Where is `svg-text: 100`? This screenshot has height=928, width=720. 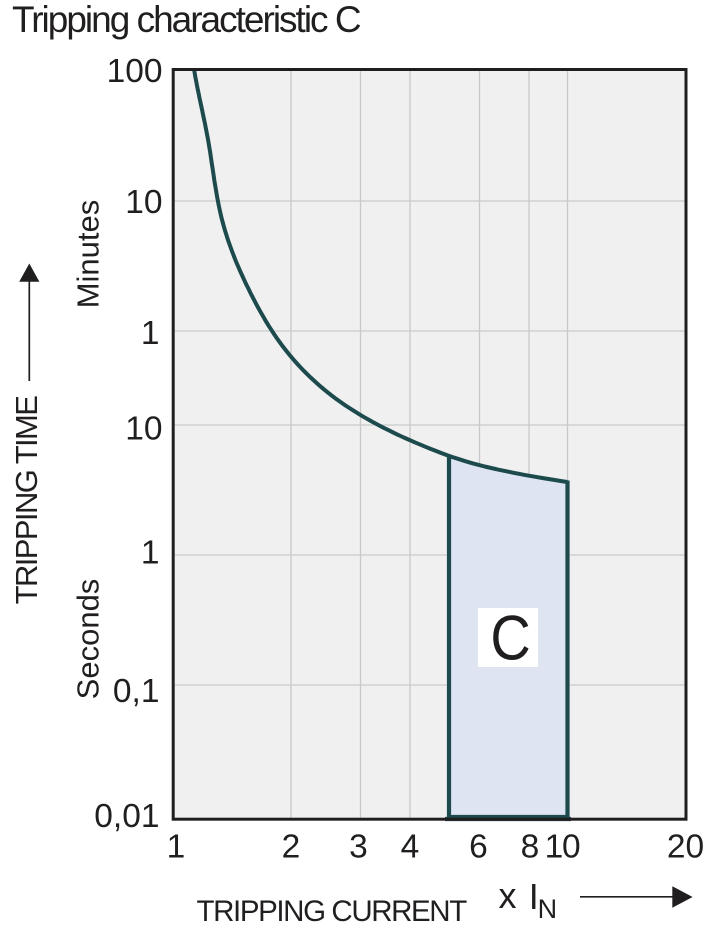
svg-text: 100 is located at coordinates (135, 71).